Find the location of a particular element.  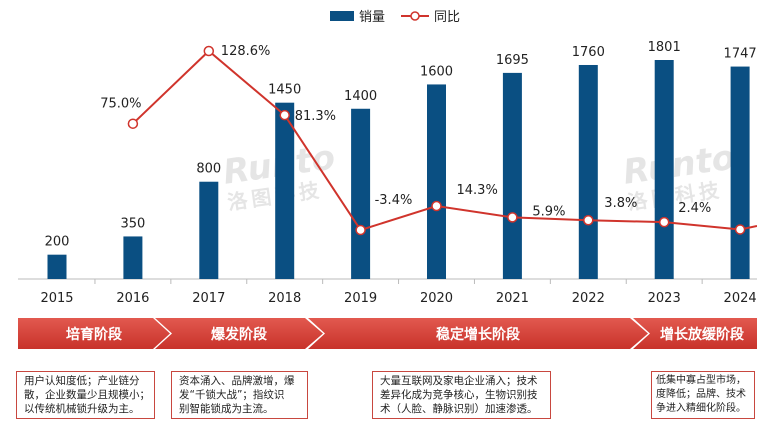

x-tick-label: 2024 is located at coordinates (740, 298).